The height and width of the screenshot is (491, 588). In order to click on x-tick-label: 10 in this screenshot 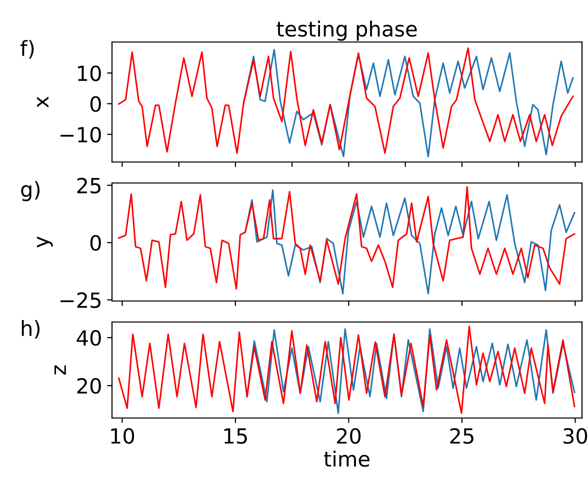, I will do `click(122, 436)`.